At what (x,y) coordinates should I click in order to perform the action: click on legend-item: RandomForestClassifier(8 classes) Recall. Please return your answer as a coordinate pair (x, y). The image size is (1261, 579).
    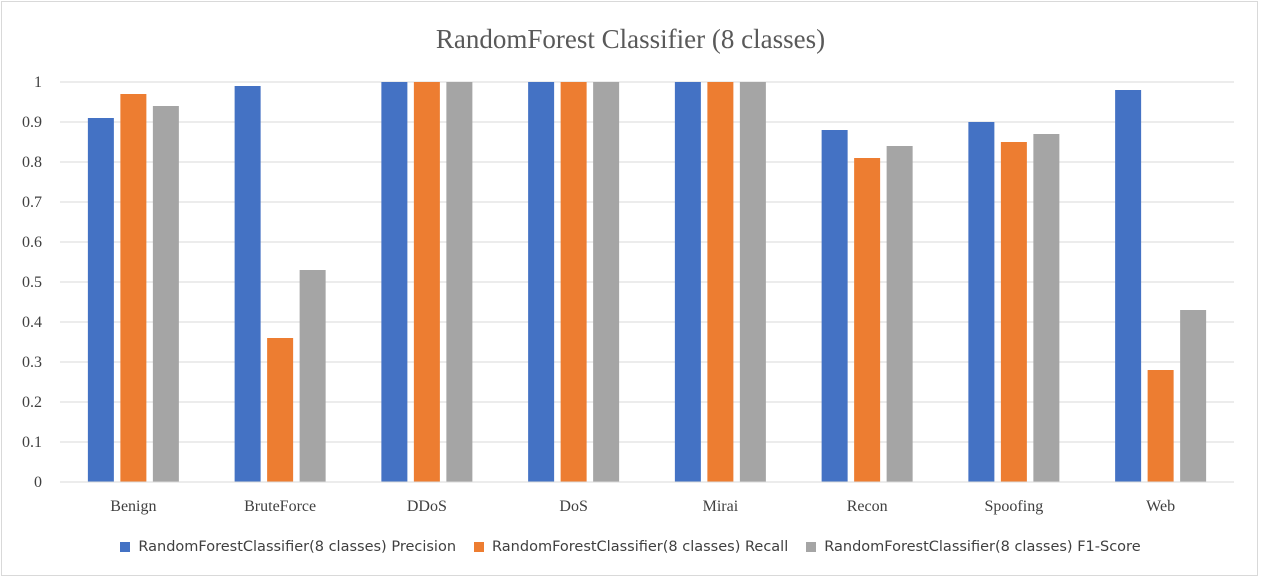
    Looking at the image, I should click on (631, 547).